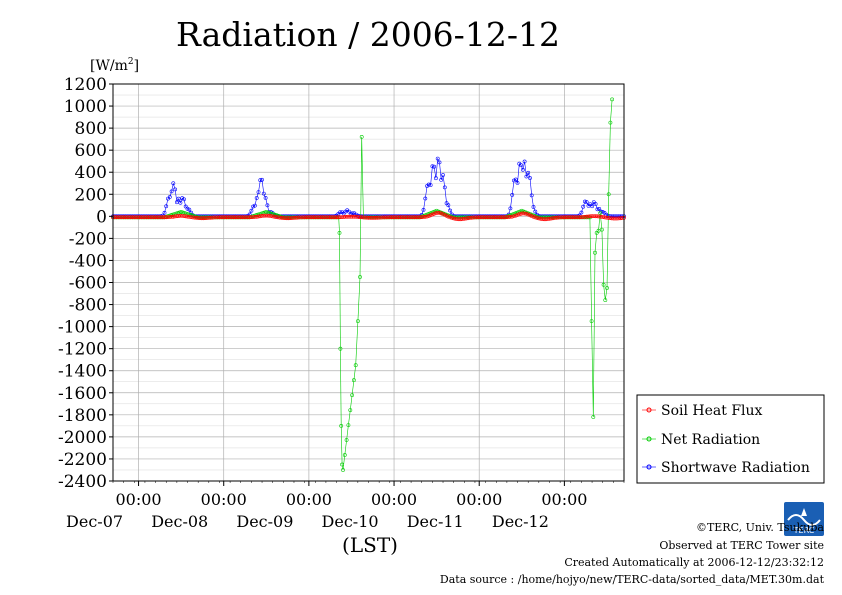 The width and height of the screenshot is (842, 595). Describe the element at coordinates (179, 521) in the screenshot. I see `x-tick-date: Dec-08` at that location.